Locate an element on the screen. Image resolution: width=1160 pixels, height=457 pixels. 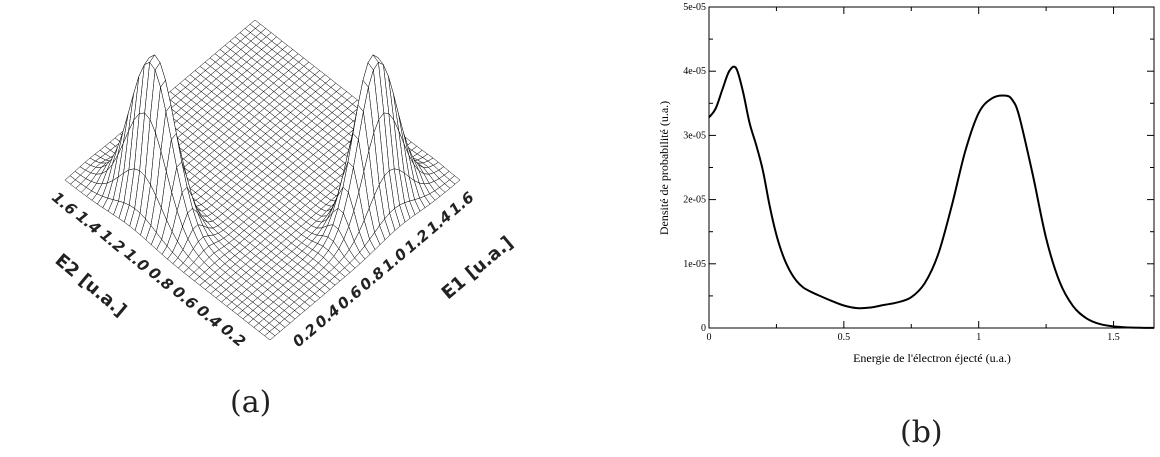
x-tick-label: 1 is located at coordinates (978, 337).